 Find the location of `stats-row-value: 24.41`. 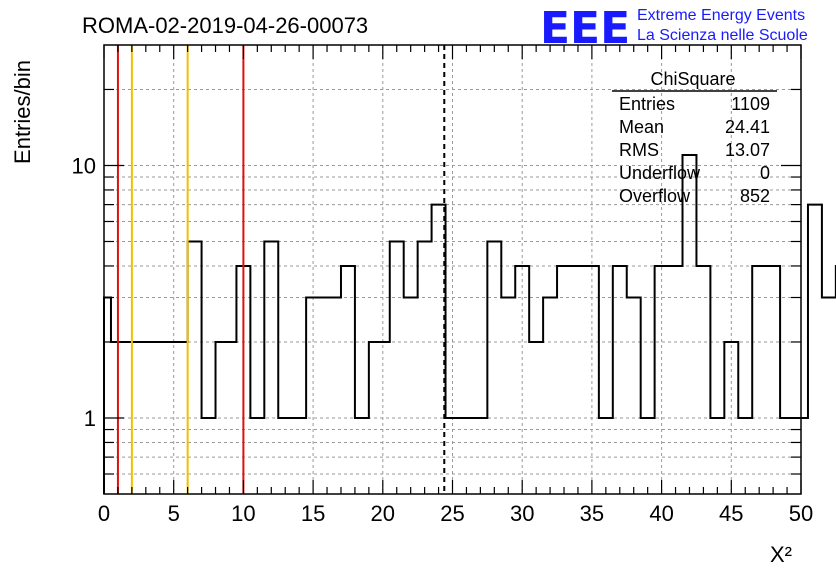

stats-row-value: 24.41 is located at coordinates (747, 127).